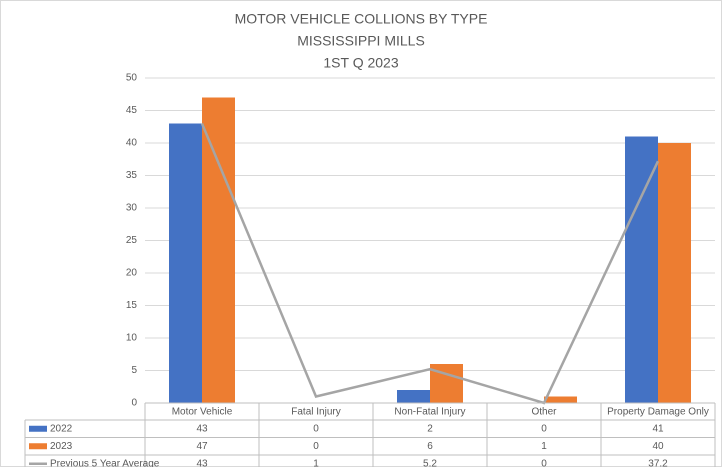 This screenshot has height=467, width=722. What do you see at coordinates (544, 412) in the screenshot?
I see `x-tick-label: Other` at bounding box center [544, 412].